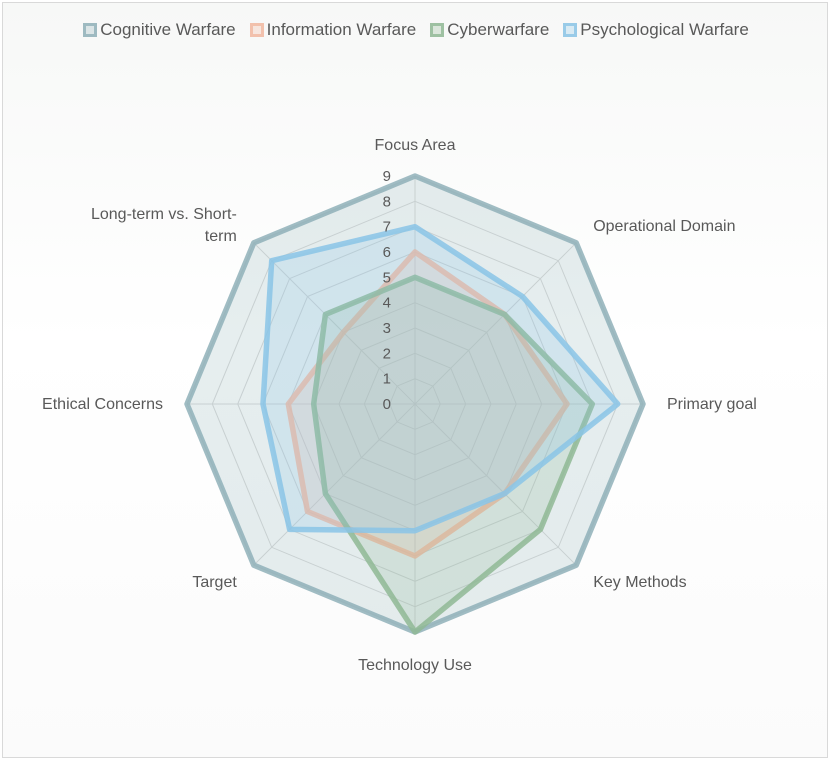 The height and width of the screenshot is (762, 832). Describe the element at coordinates (415, 665) in the screenshot. I see `axis-label: Technology Use` at that location.